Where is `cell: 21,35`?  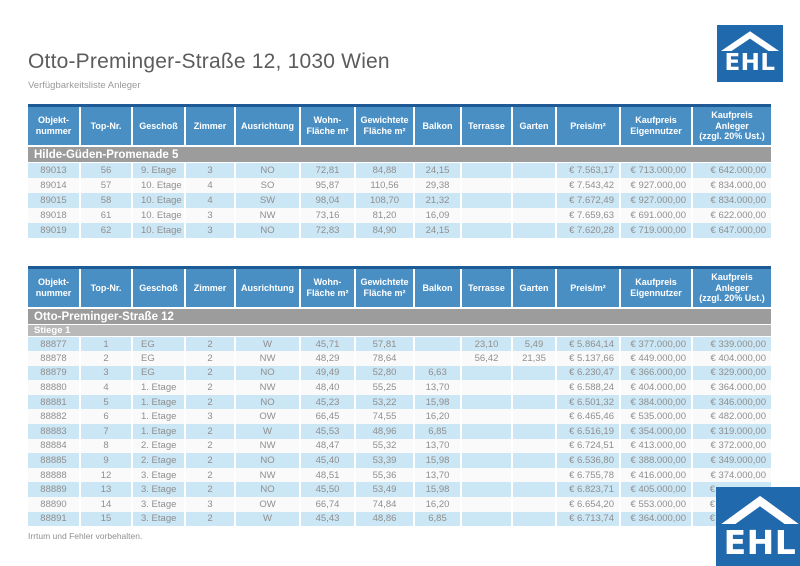 cell: 21,35 is located at coordinates (533, 358).